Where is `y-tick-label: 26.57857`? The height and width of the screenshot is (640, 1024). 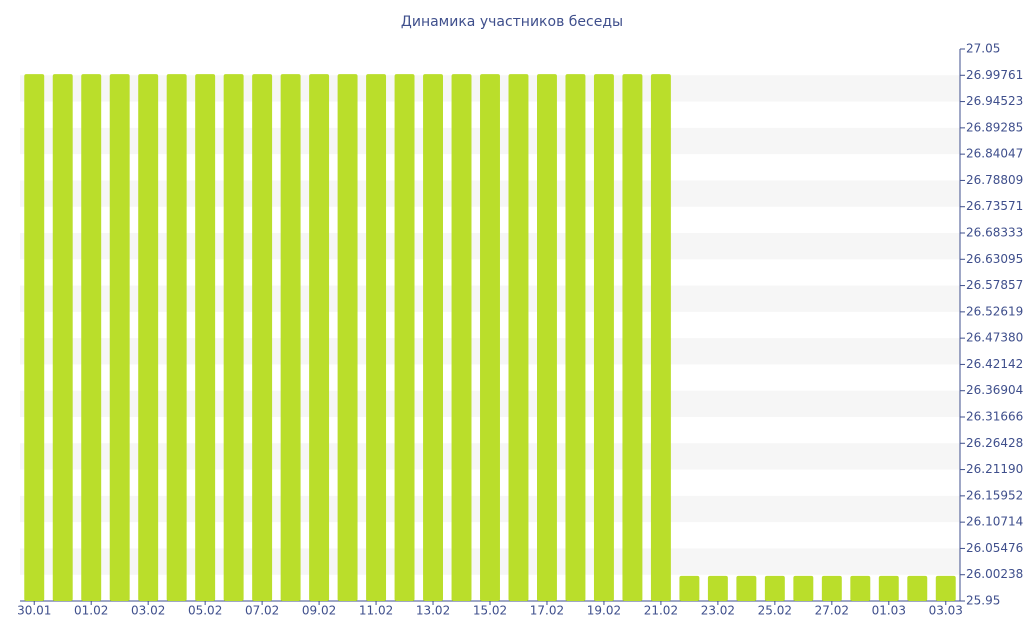
y-tick-label: 26.57857 is located at coordinates (994, 285).